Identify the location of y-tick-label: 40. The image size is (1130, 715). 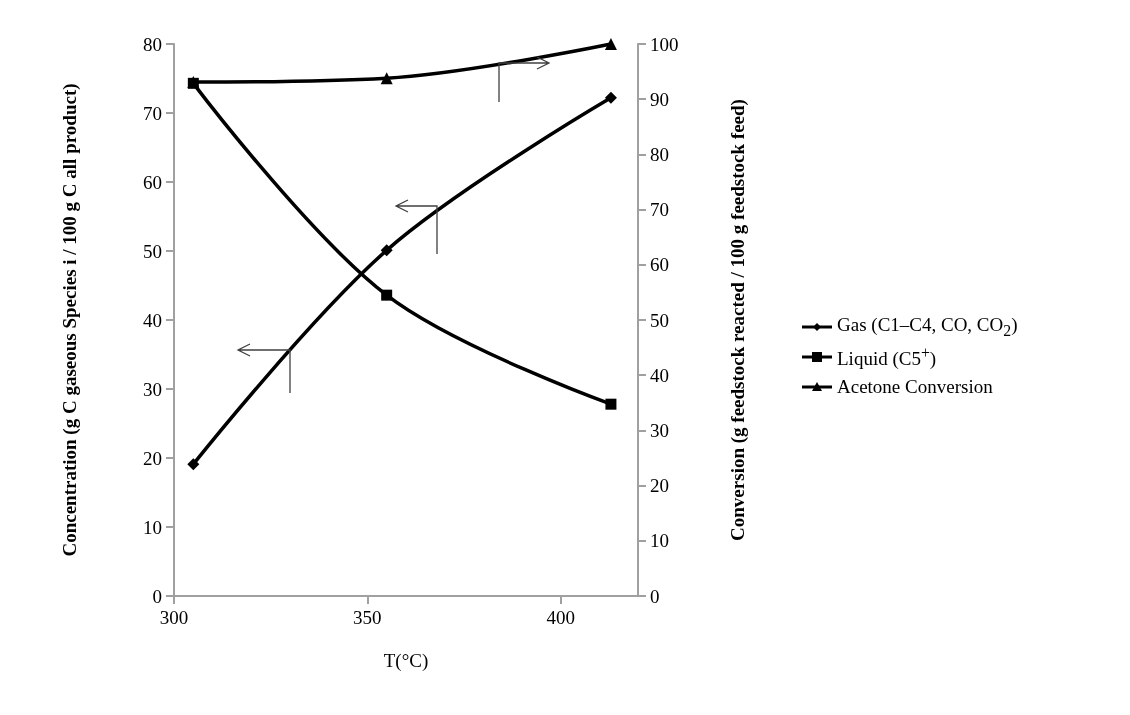
(152, 320).